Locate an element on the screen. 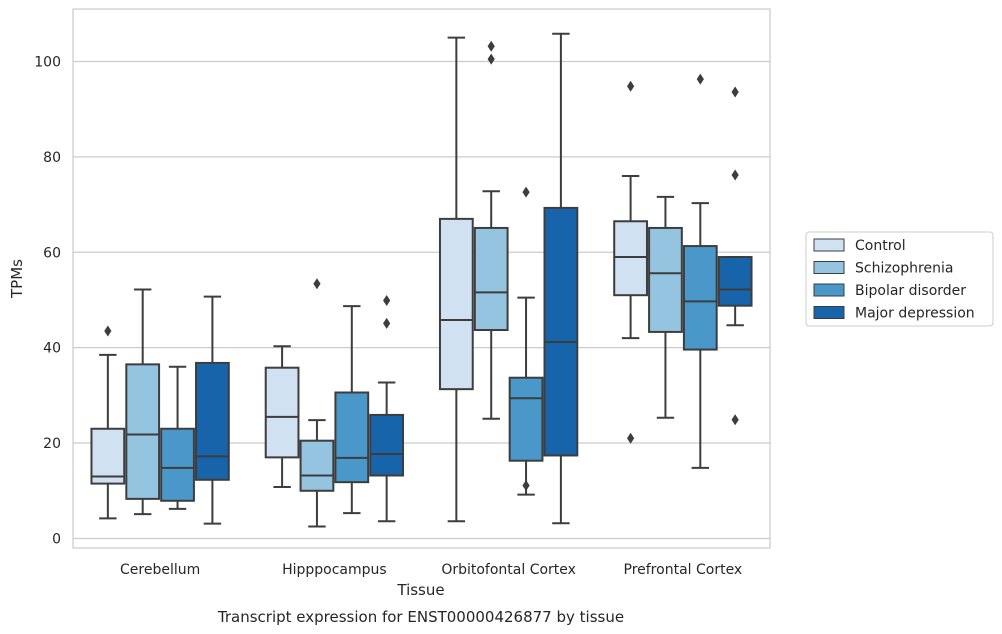 This screenshot has width=1002, height=634. y-tick-label: 60 is located at coordinates (52, 253).